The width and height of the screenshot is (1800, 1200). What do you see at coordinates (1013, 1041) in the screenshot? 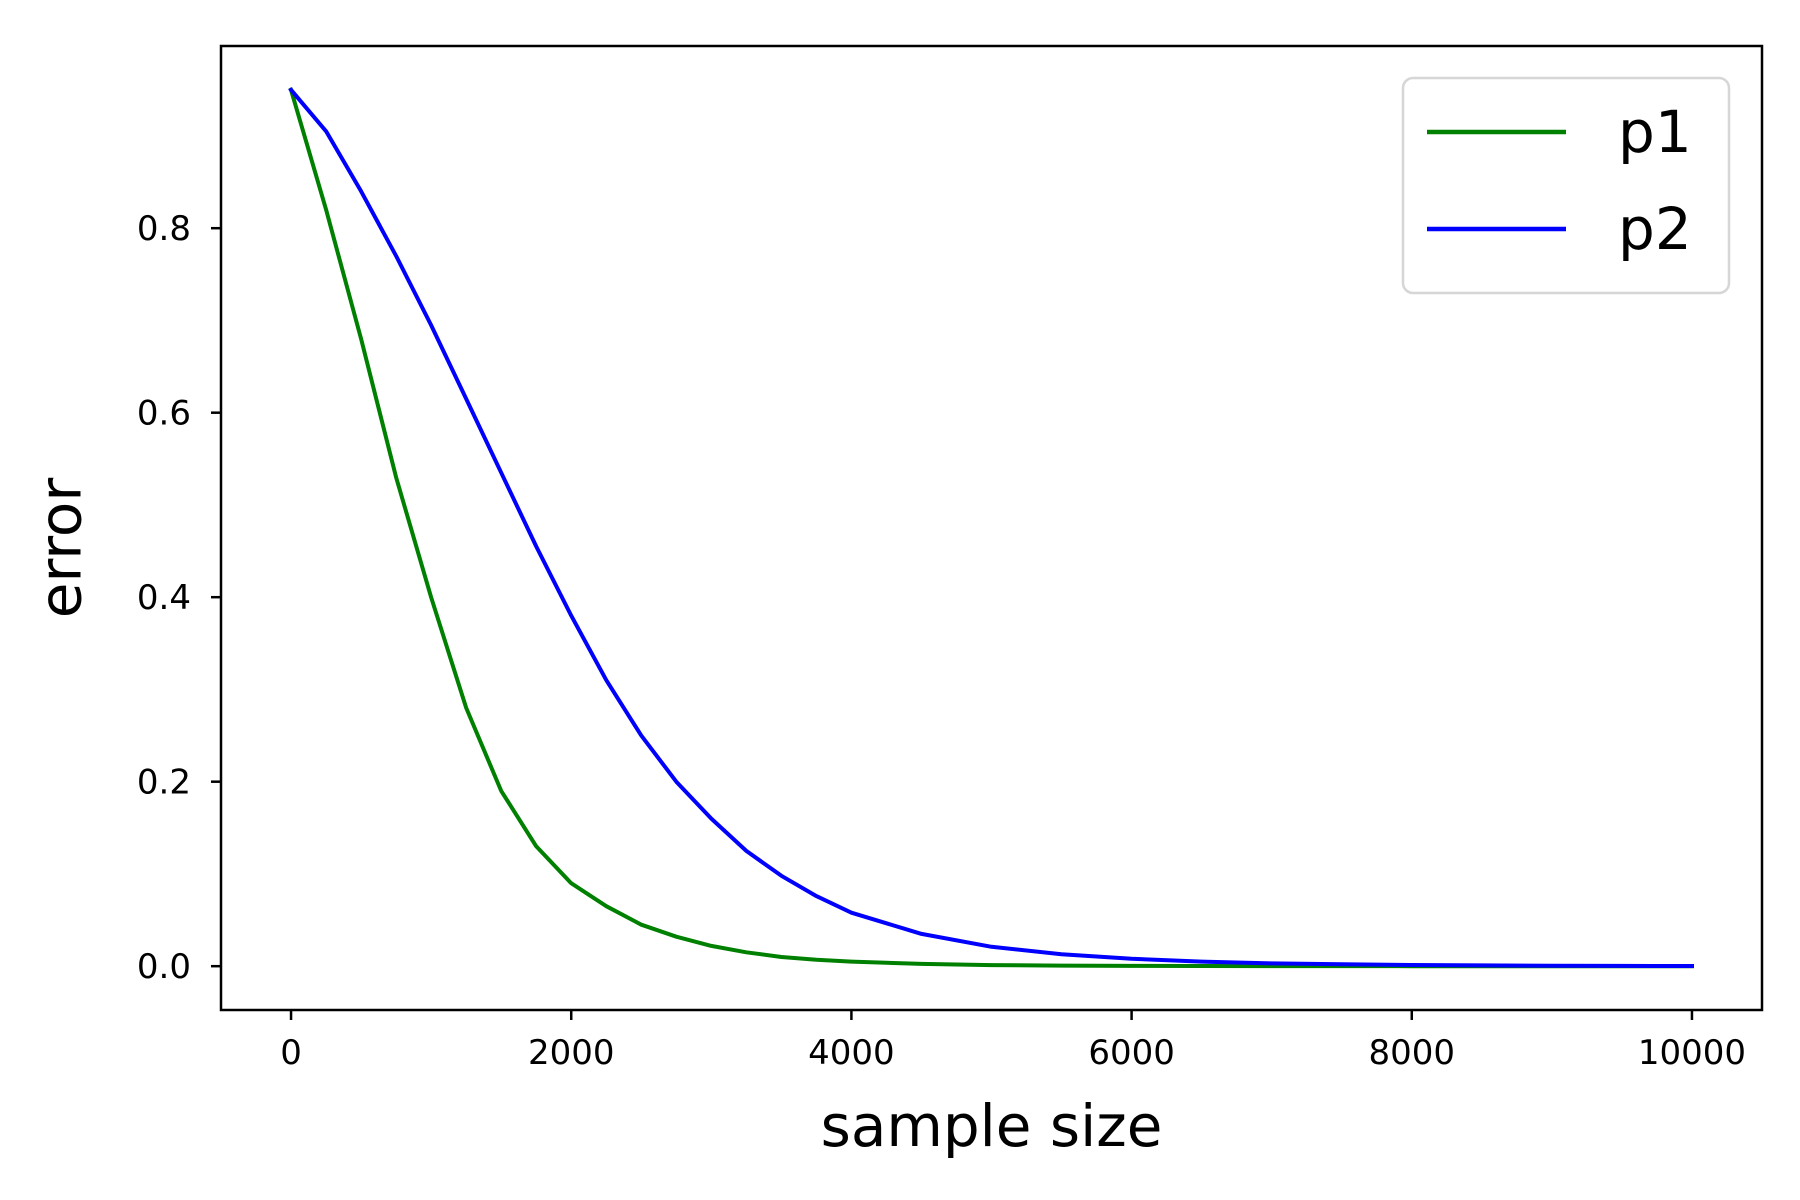
I see `x-axis-ticks: 0 2000 4000 6000 8000 10000` at bounding box center [1013, 1041].